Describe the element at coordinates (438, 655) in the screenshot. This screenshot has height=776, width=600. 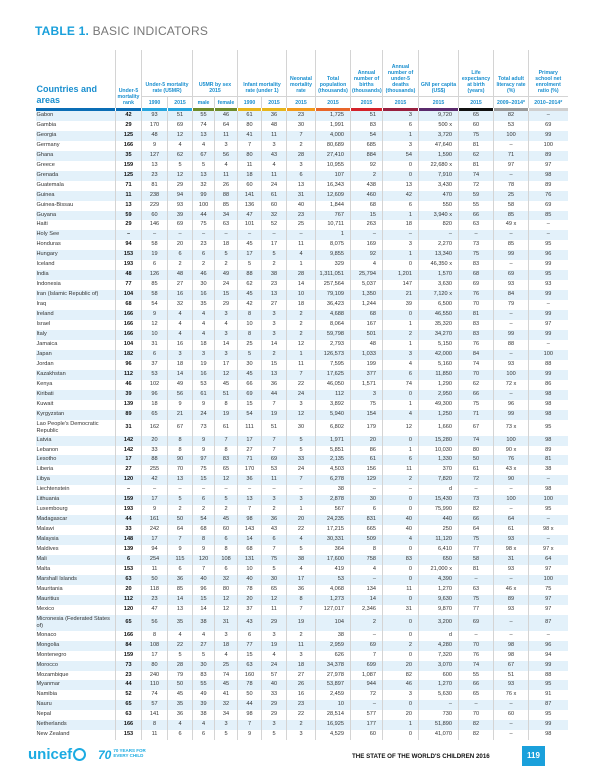
I see `value-cell: 7,320` at that location.